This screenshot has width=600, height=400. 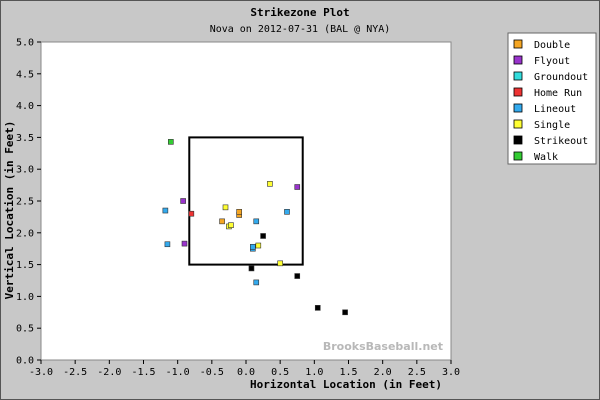 I want to click on chart-title: Strikezone Plot, so click(x=299, y=12).